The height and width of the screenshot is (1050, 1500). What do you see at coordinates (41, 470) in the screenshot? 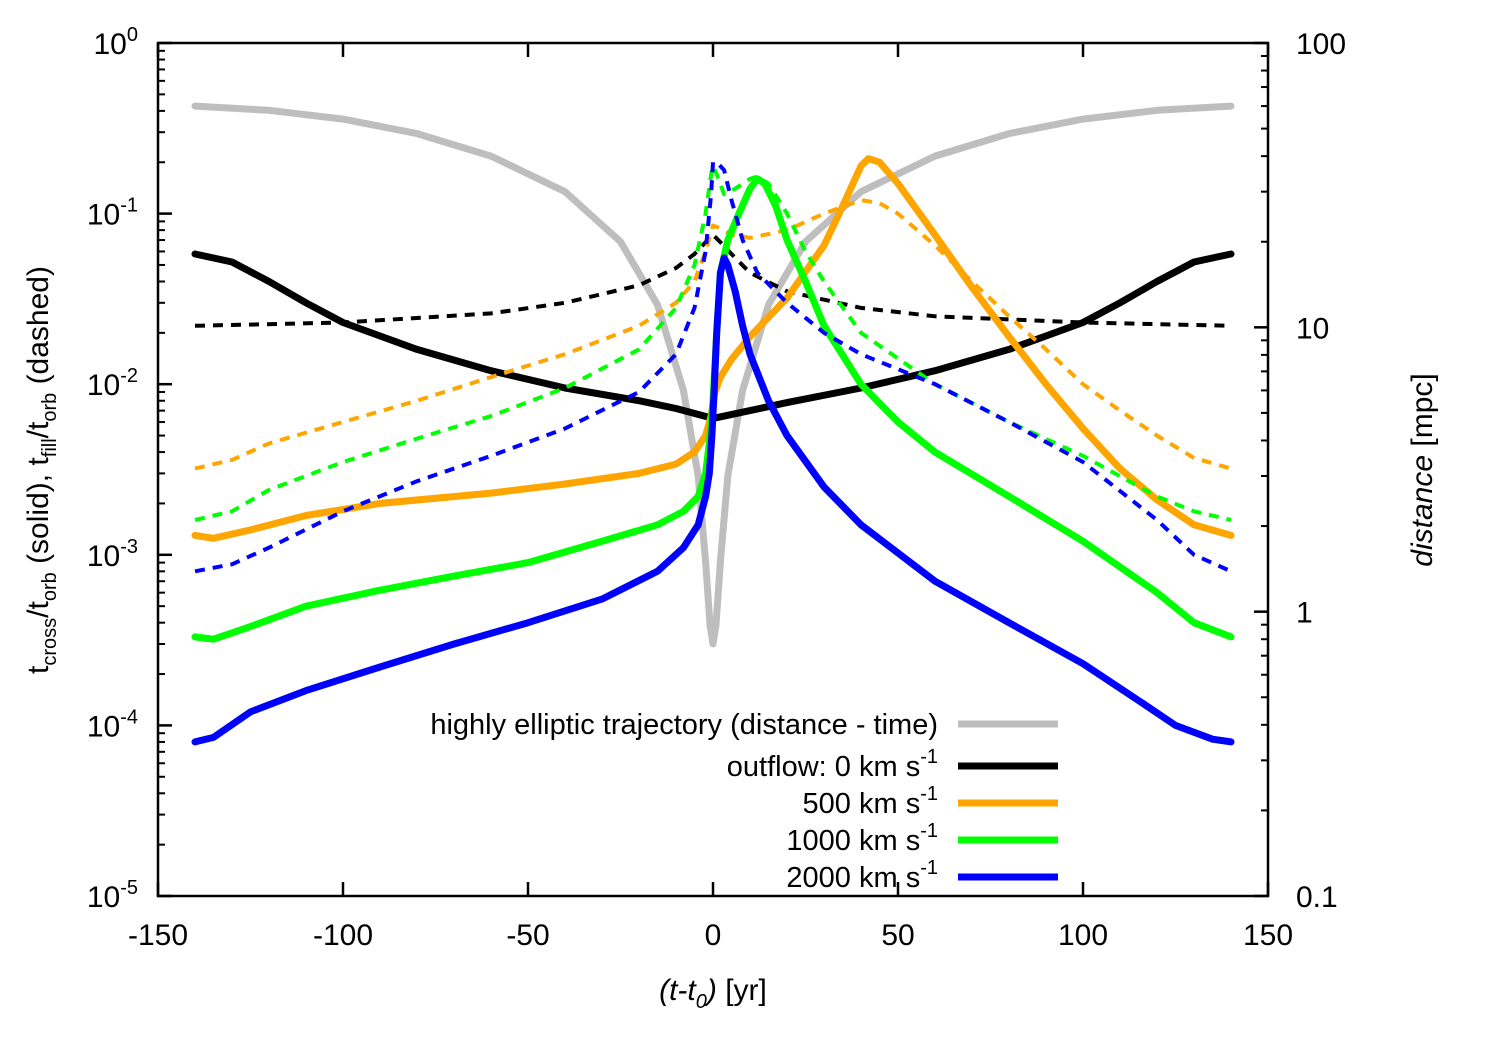
I see `y-axis-left-label: tcross/torb (solid), tfill/torb (dashed)` at bounding box center [41, 470].